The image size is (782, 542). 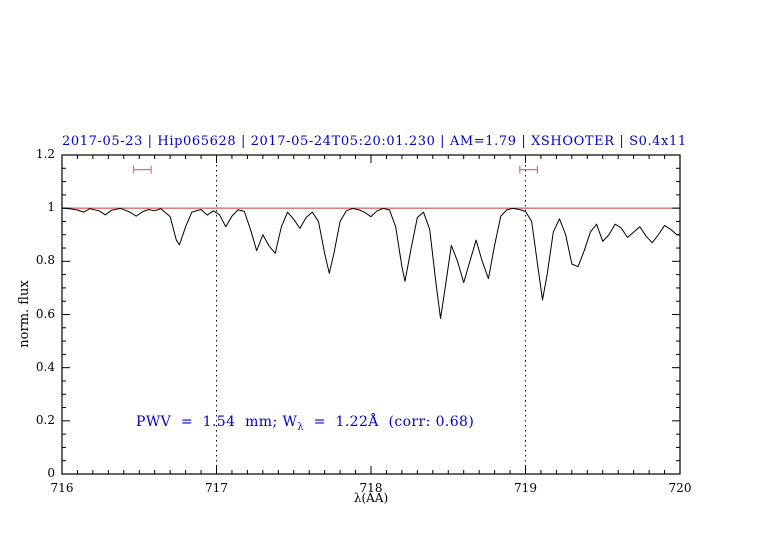 What do you see at coordinates (51, 473) in the screenshot?
I see `y-tick-label: 0` at bounding box center [51, 473].